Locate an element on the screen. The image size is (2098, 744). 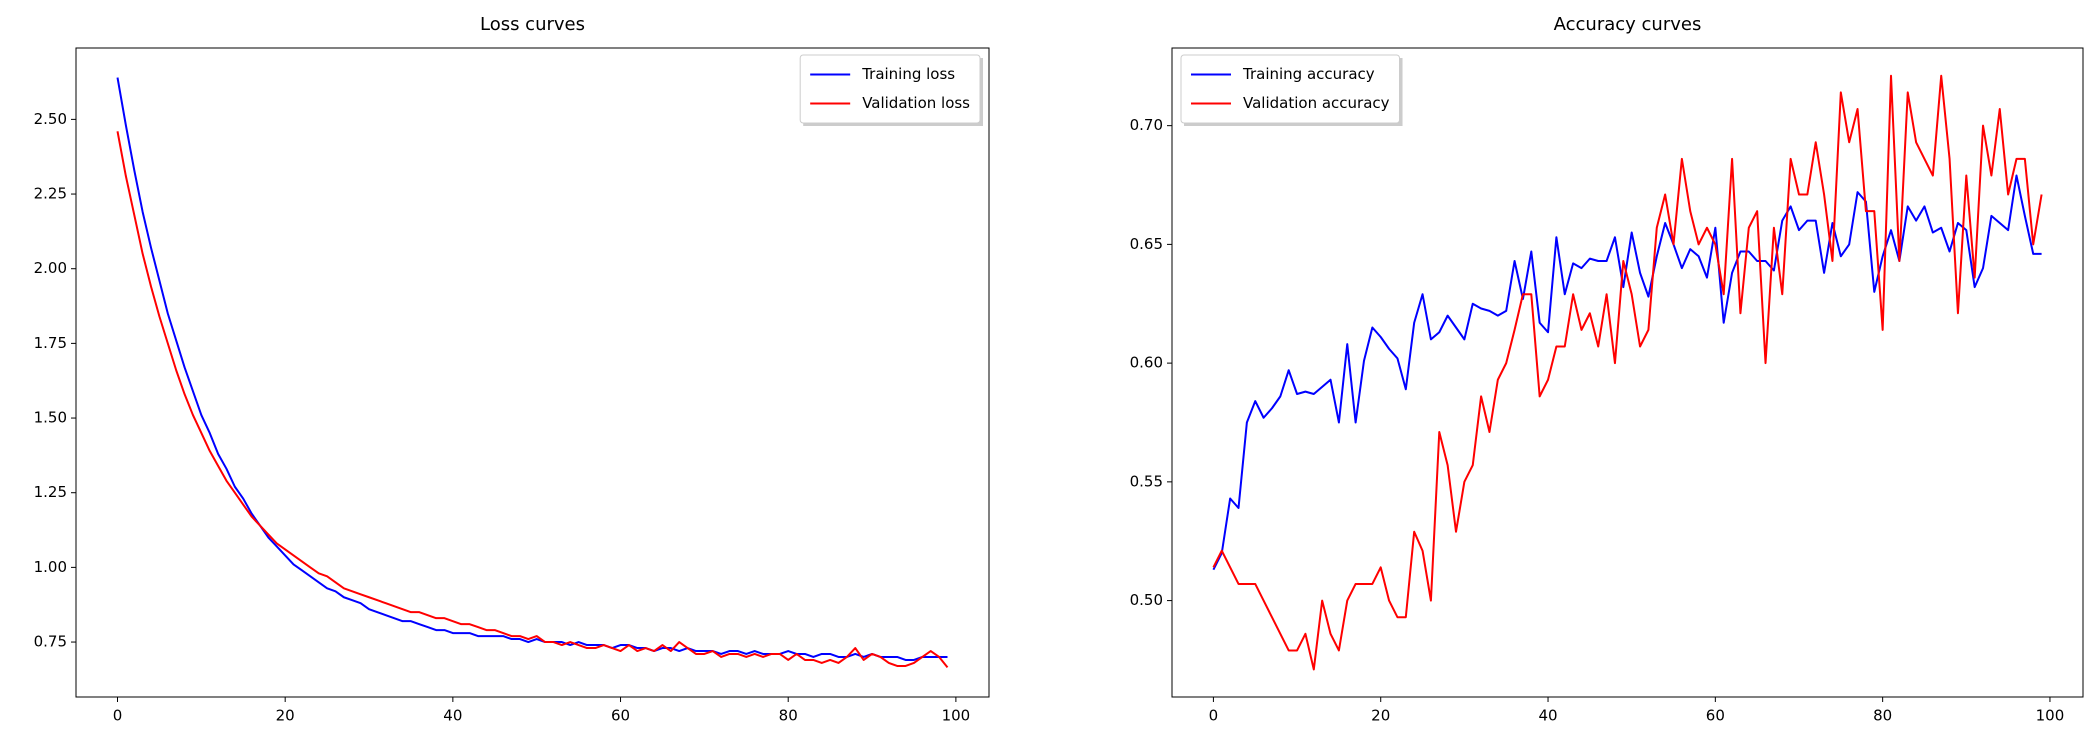
legend: Training loss Validation loss is located at coordinates (891, 90).